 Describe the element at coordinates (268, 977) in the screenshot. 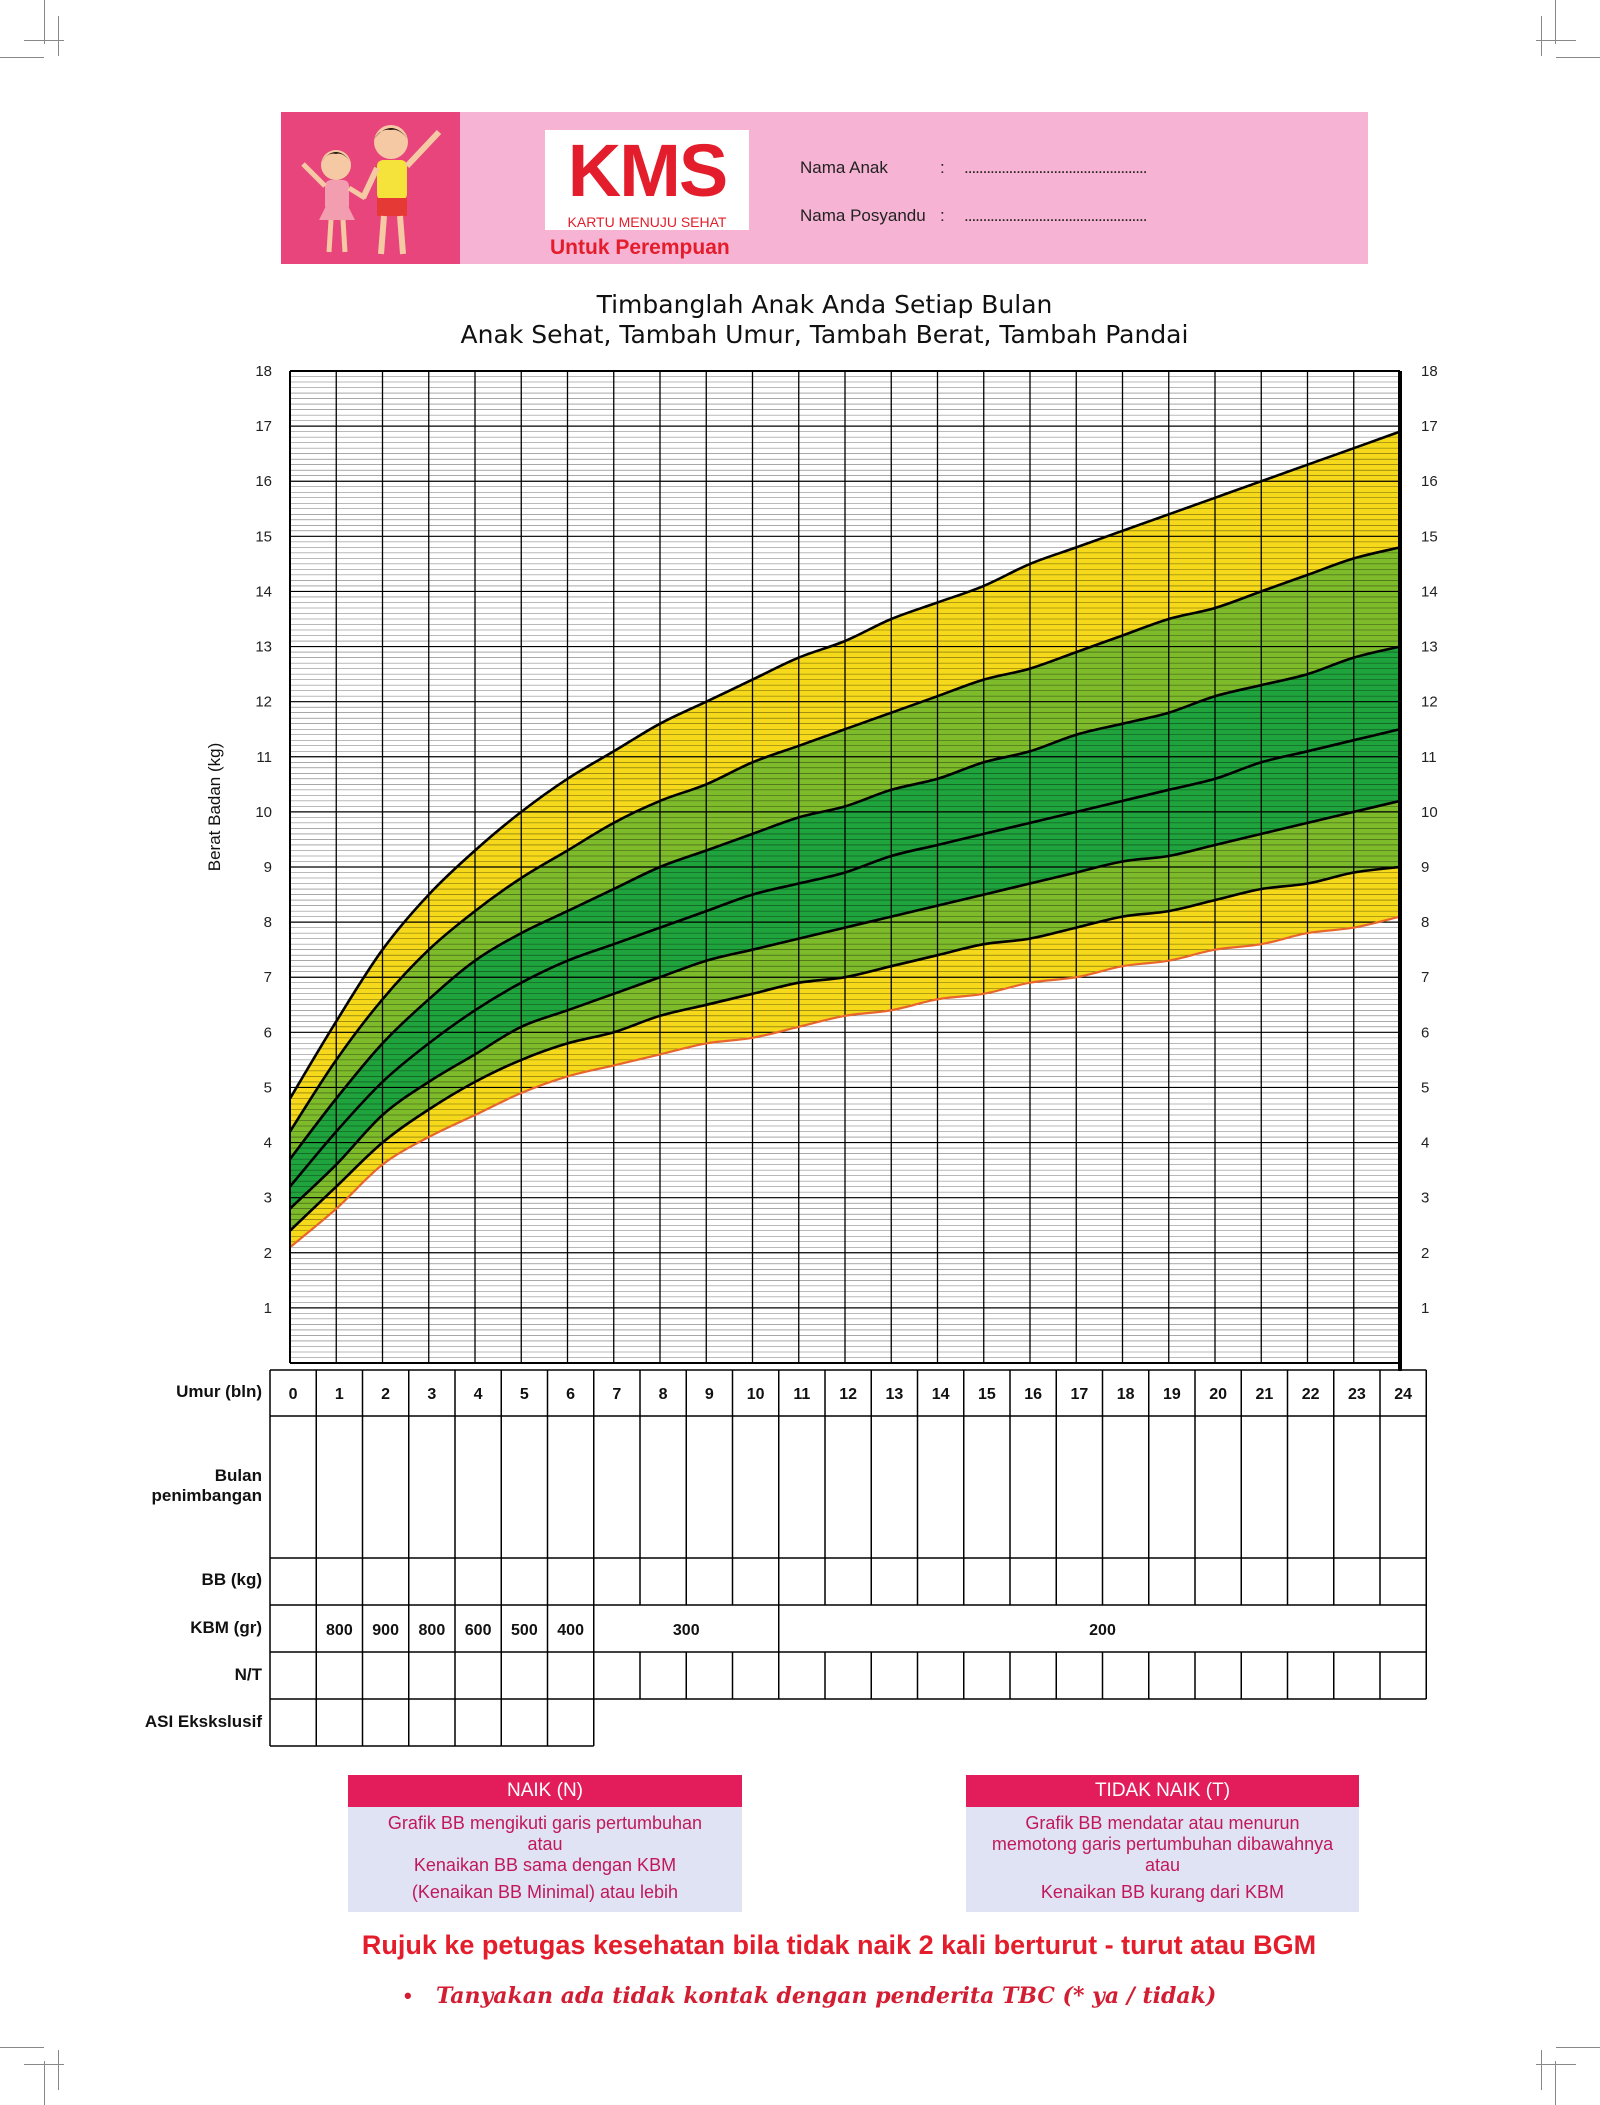

I see `y-tick-label-left: 7` at that location.